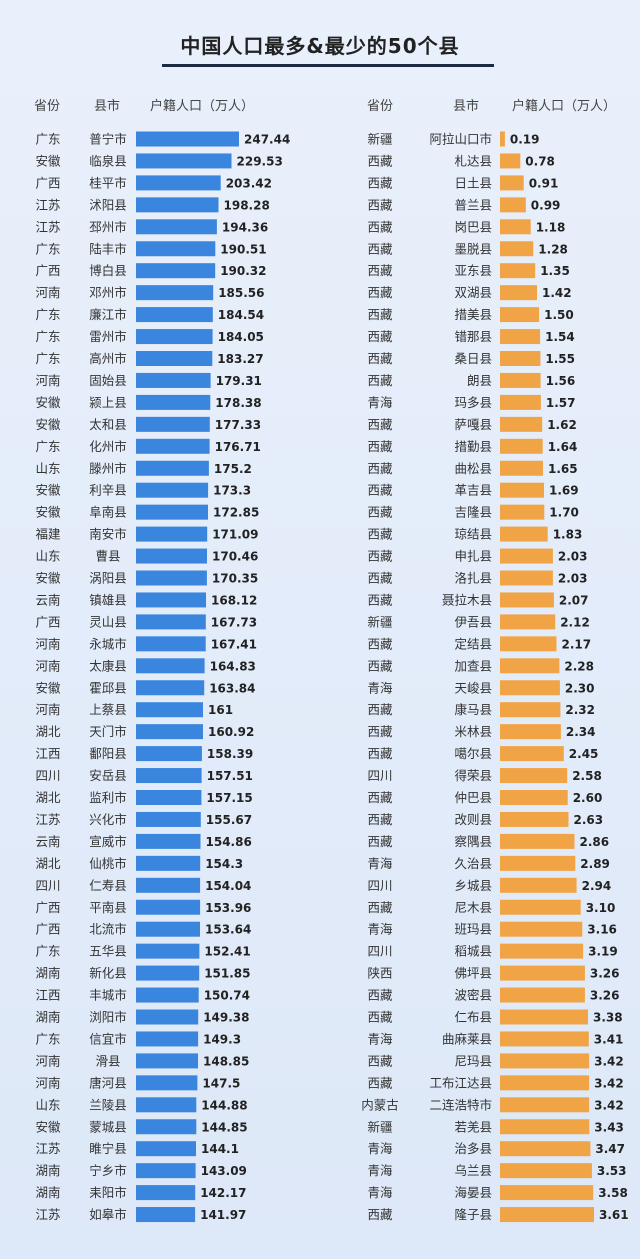  What do you see at coordinates (473, 336) in the screenshot?
I see `least-county-label: 错那县` at bounding box center [473, 336].